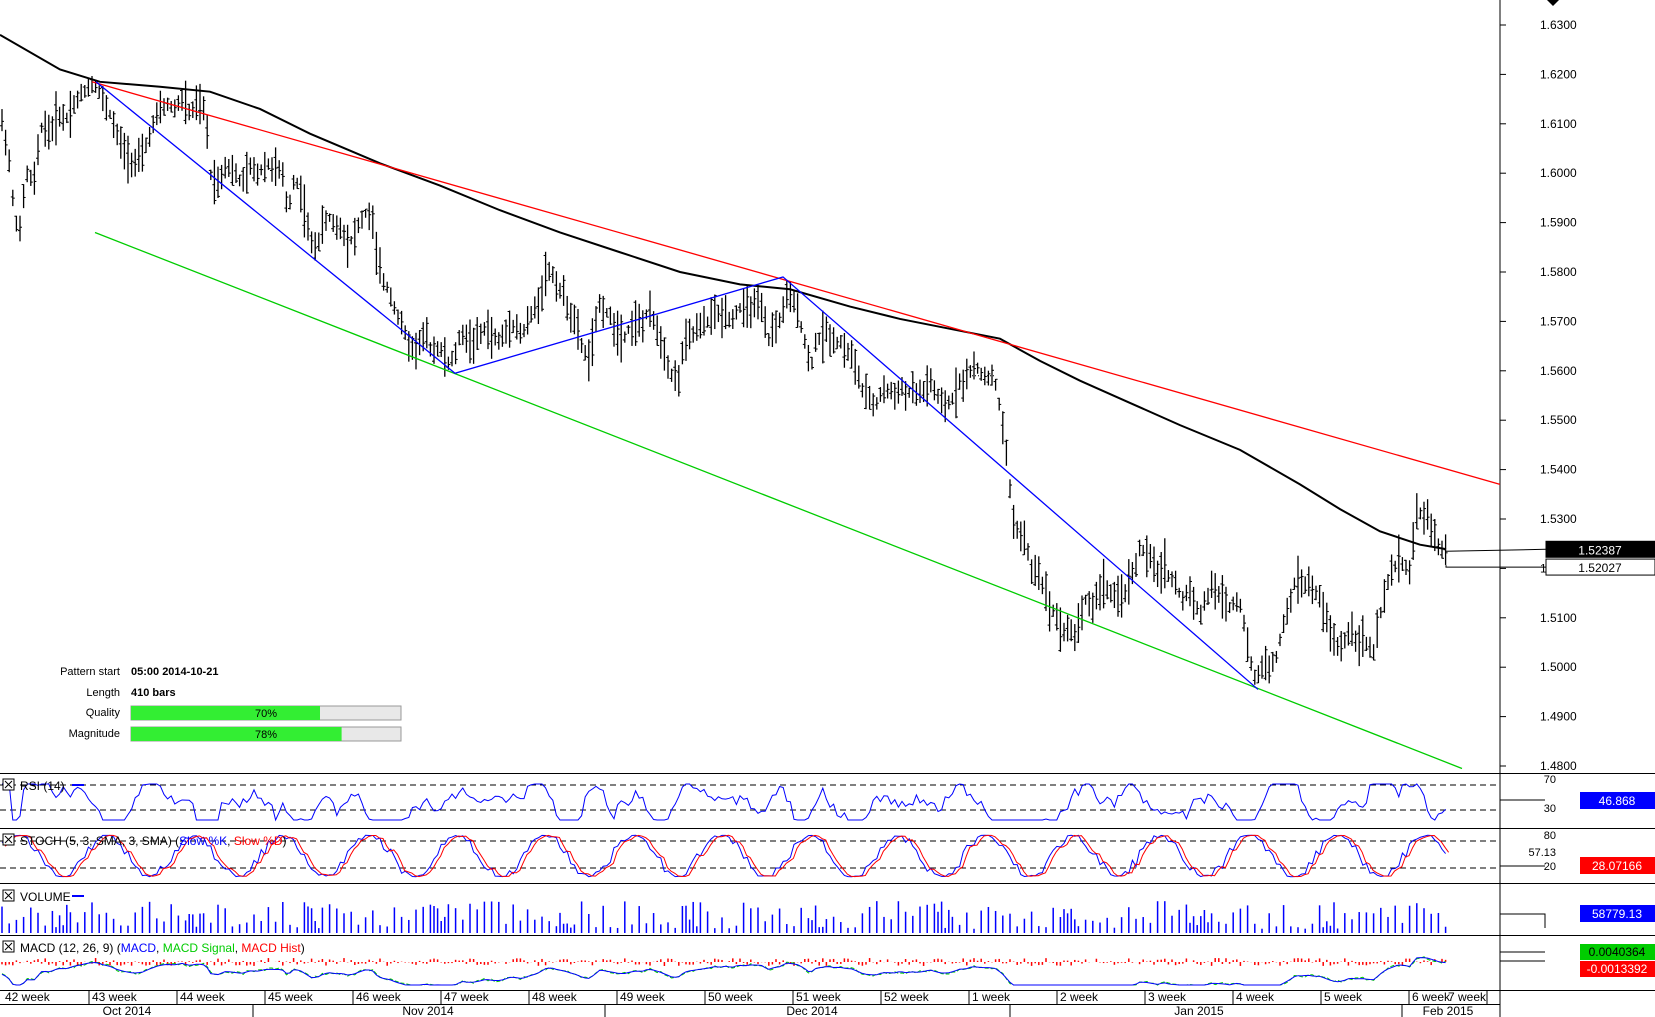  What do you see at coordinates (28, 997) in the screenshot?
I see `week-label: 42 week` at bounding box center [28, 997].